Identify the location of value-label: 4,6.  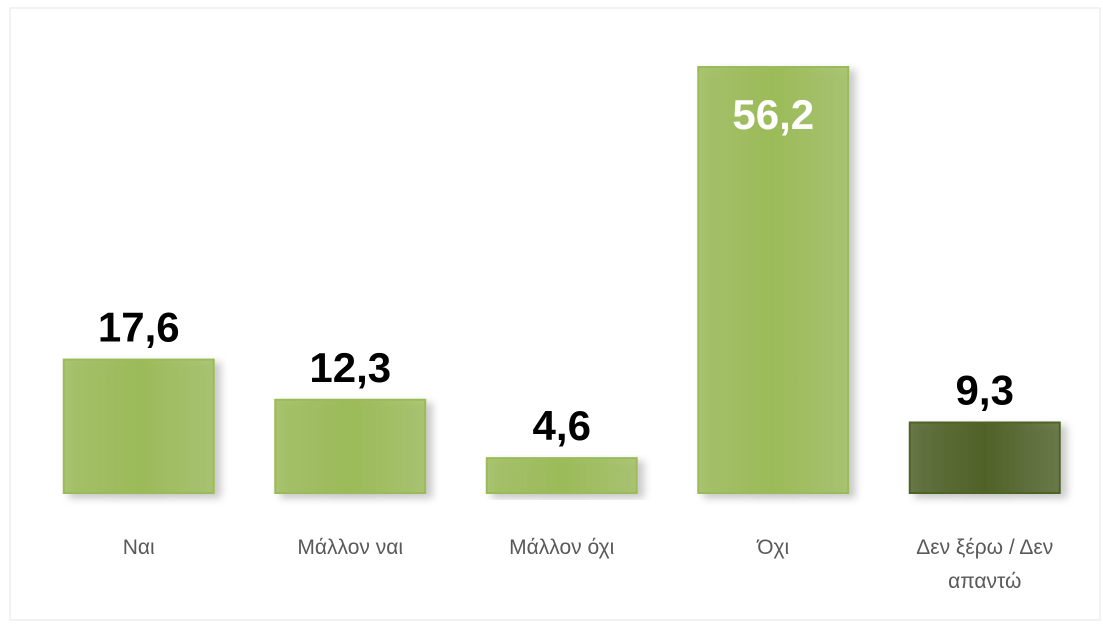
(562, 425).